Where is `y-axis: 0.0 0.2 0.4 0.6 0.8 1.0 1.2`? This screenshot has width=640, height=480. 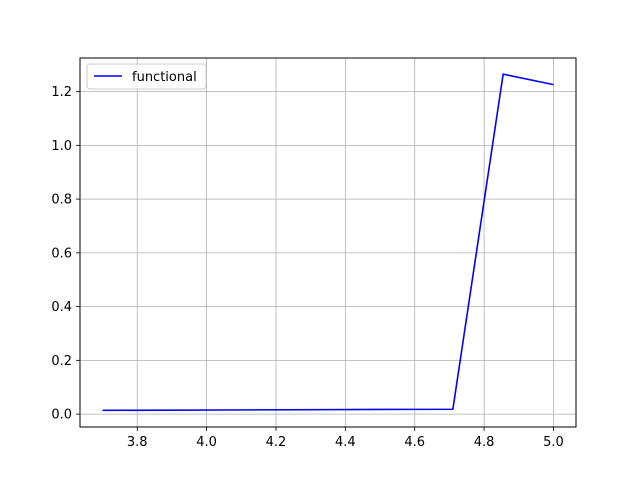
y-axis: 0.0 0.2 0.4 0.6 0.8 1.0 1.2 is located at coordinates (65, 254).